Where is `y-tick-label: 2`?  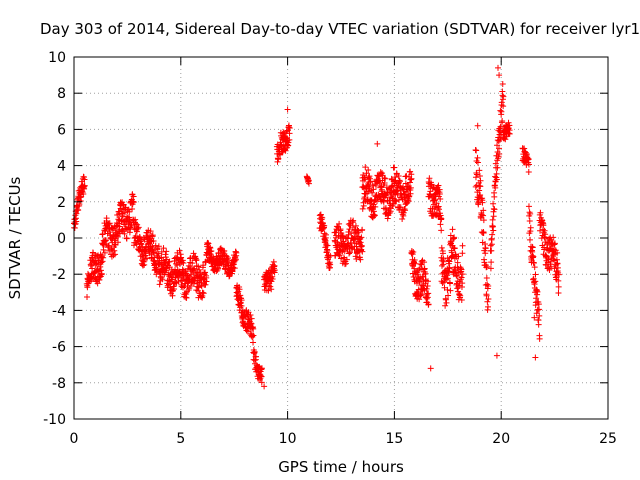
y-tick-label: 2 is located at coordinates (61, 203).